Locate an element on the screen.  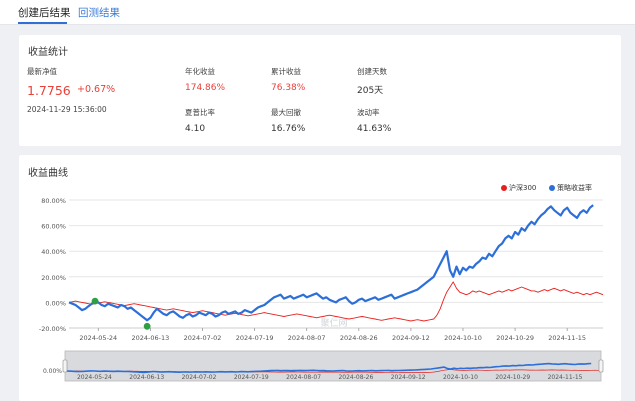
stat-value: 205天 is located at coordinates (370, 91).